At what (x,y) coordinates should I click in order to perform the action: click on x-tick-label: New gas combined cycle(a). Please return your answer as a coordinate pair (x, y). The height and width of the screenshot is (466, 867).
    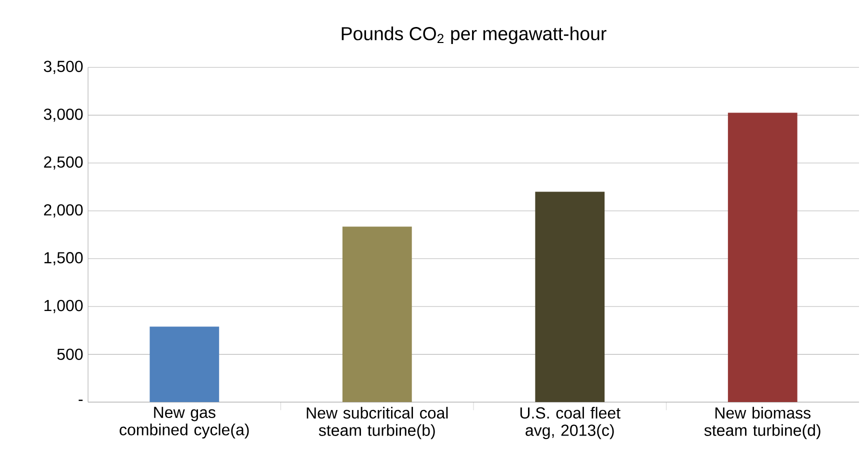
    Looking at the image, I should click on (184, 422).